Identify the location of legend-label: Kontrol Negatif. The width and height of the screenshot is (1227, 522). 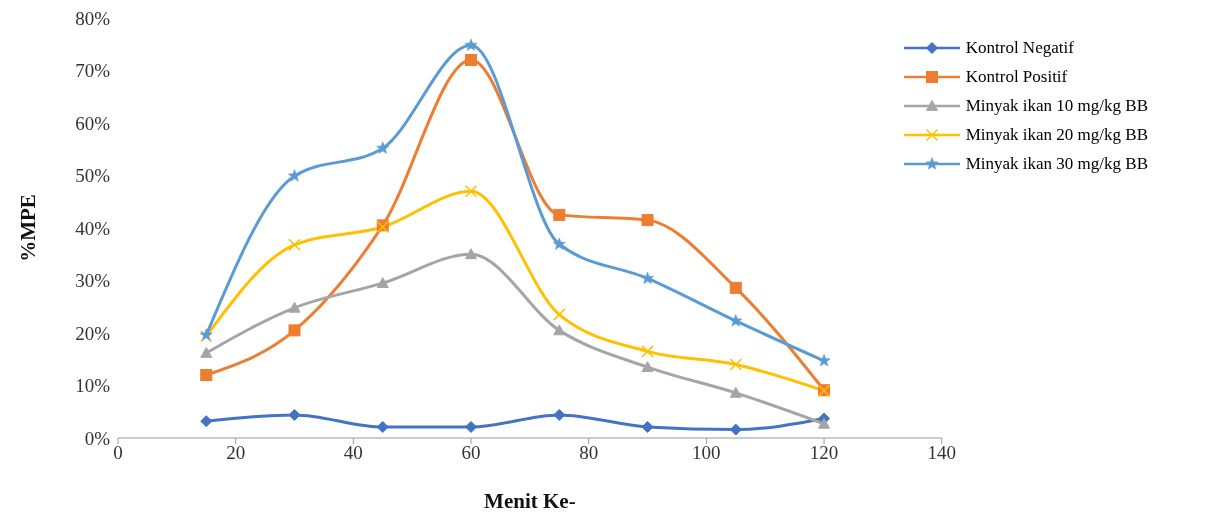
(1019, 47).